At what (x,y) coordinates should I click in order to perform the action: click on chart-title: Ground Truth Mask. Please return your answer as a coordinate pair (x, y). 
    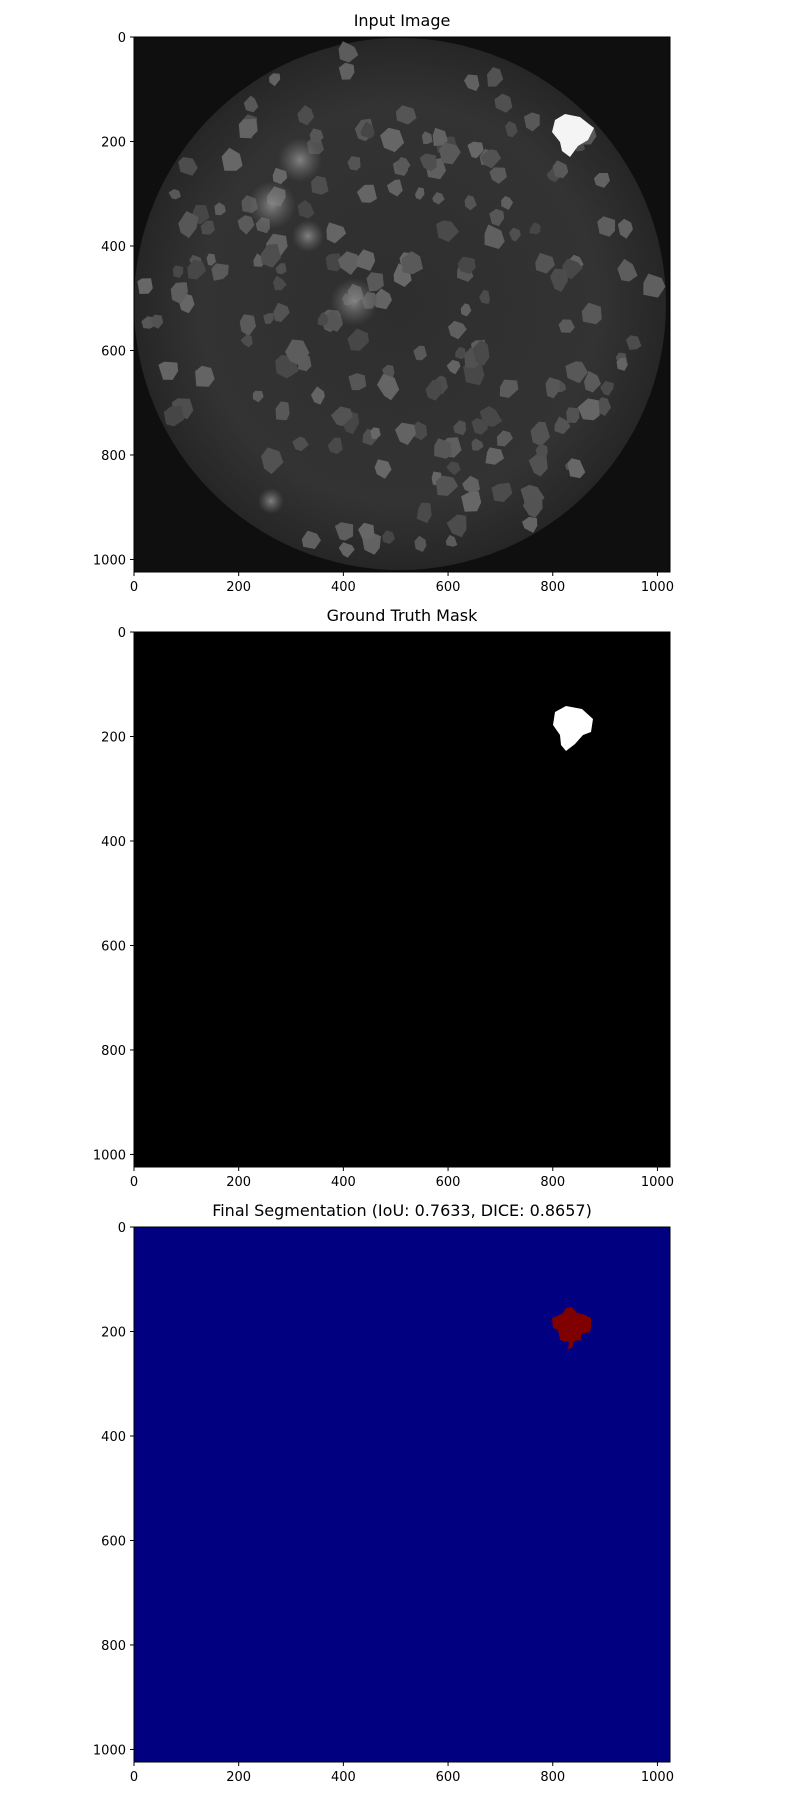
    Looking at the image, I should click on (402, 615).